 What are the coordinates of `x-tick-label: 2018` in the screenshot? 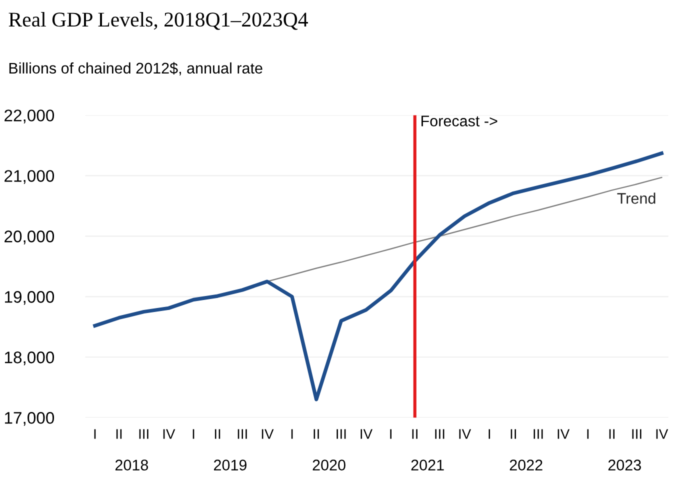 It's located at (131, 465).